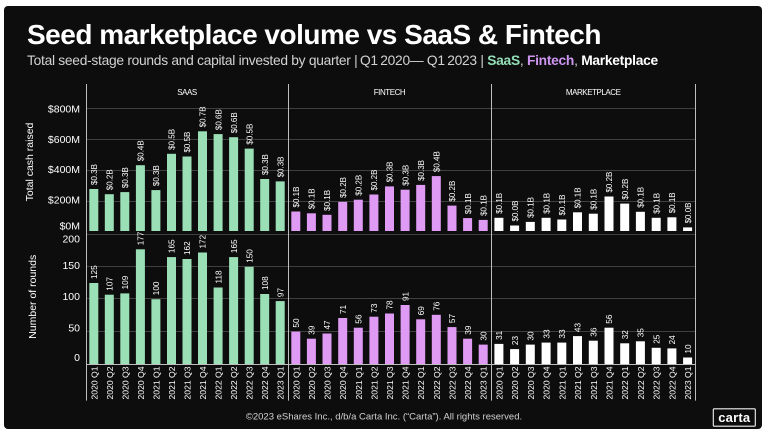  I want to click on svg-text: 36, so click(594, 332).